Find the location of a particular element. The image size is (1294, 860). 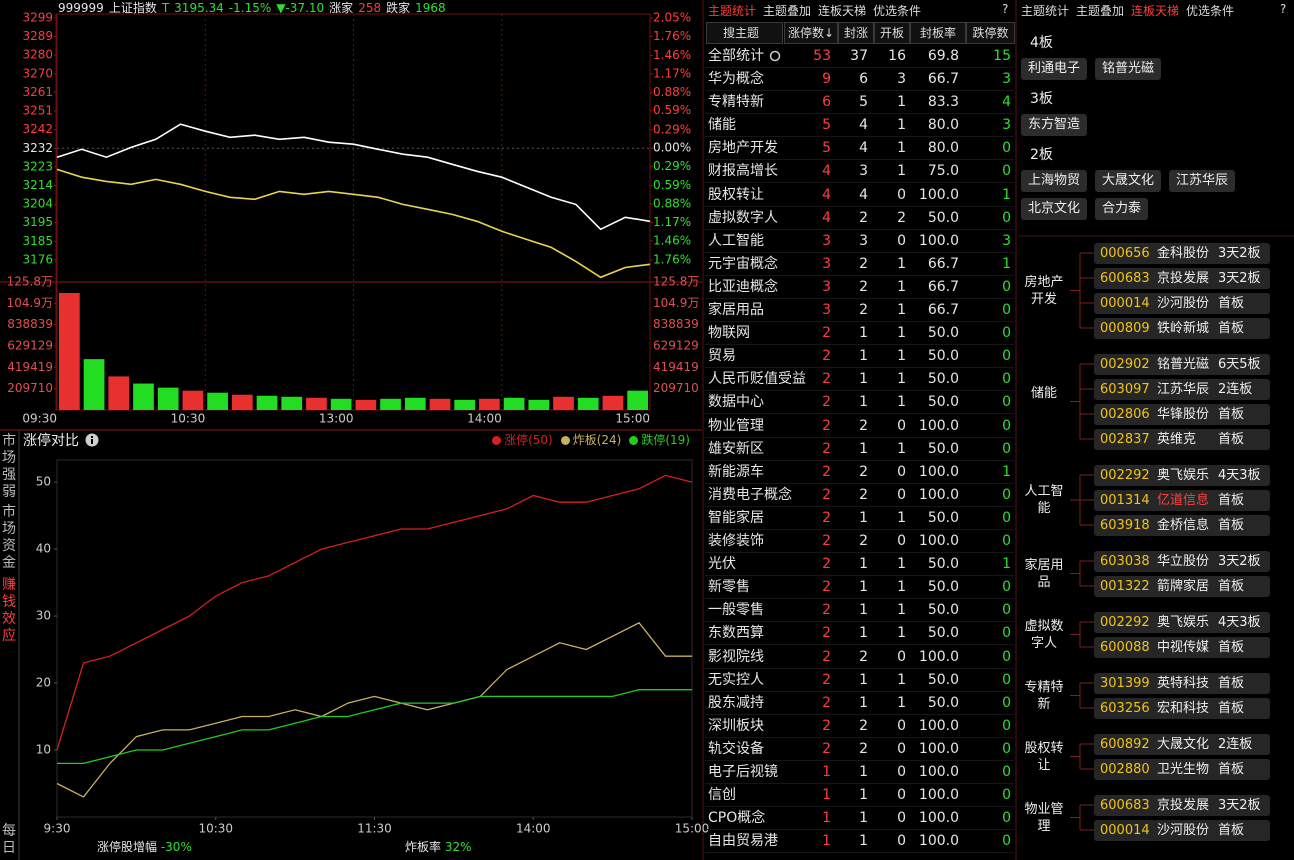

table-row: 数据中心 2 1 1 50.0 0 is located at coordinates (859, 403).